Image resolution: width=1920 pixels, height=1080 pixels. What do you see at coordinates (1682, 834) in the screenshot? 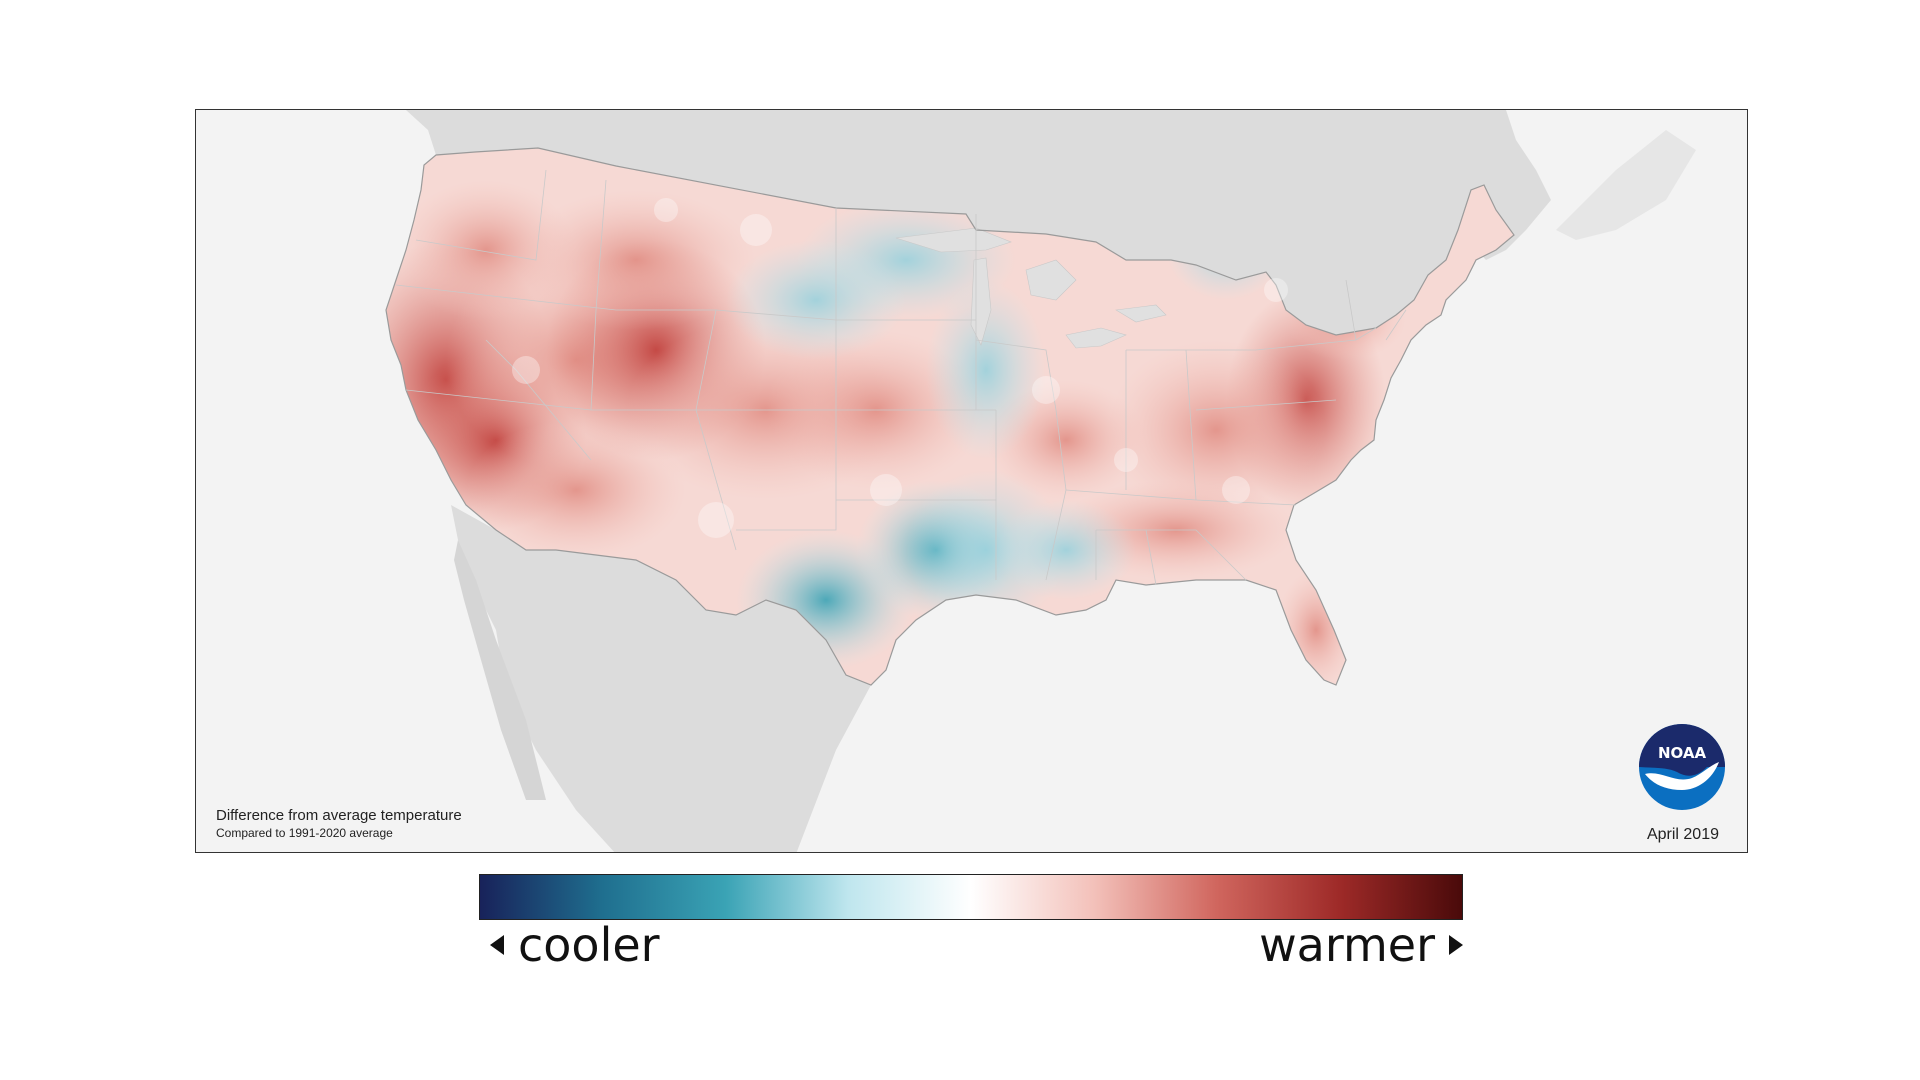
I see `map-date: April 2019` at bounding box center [1682, 834].